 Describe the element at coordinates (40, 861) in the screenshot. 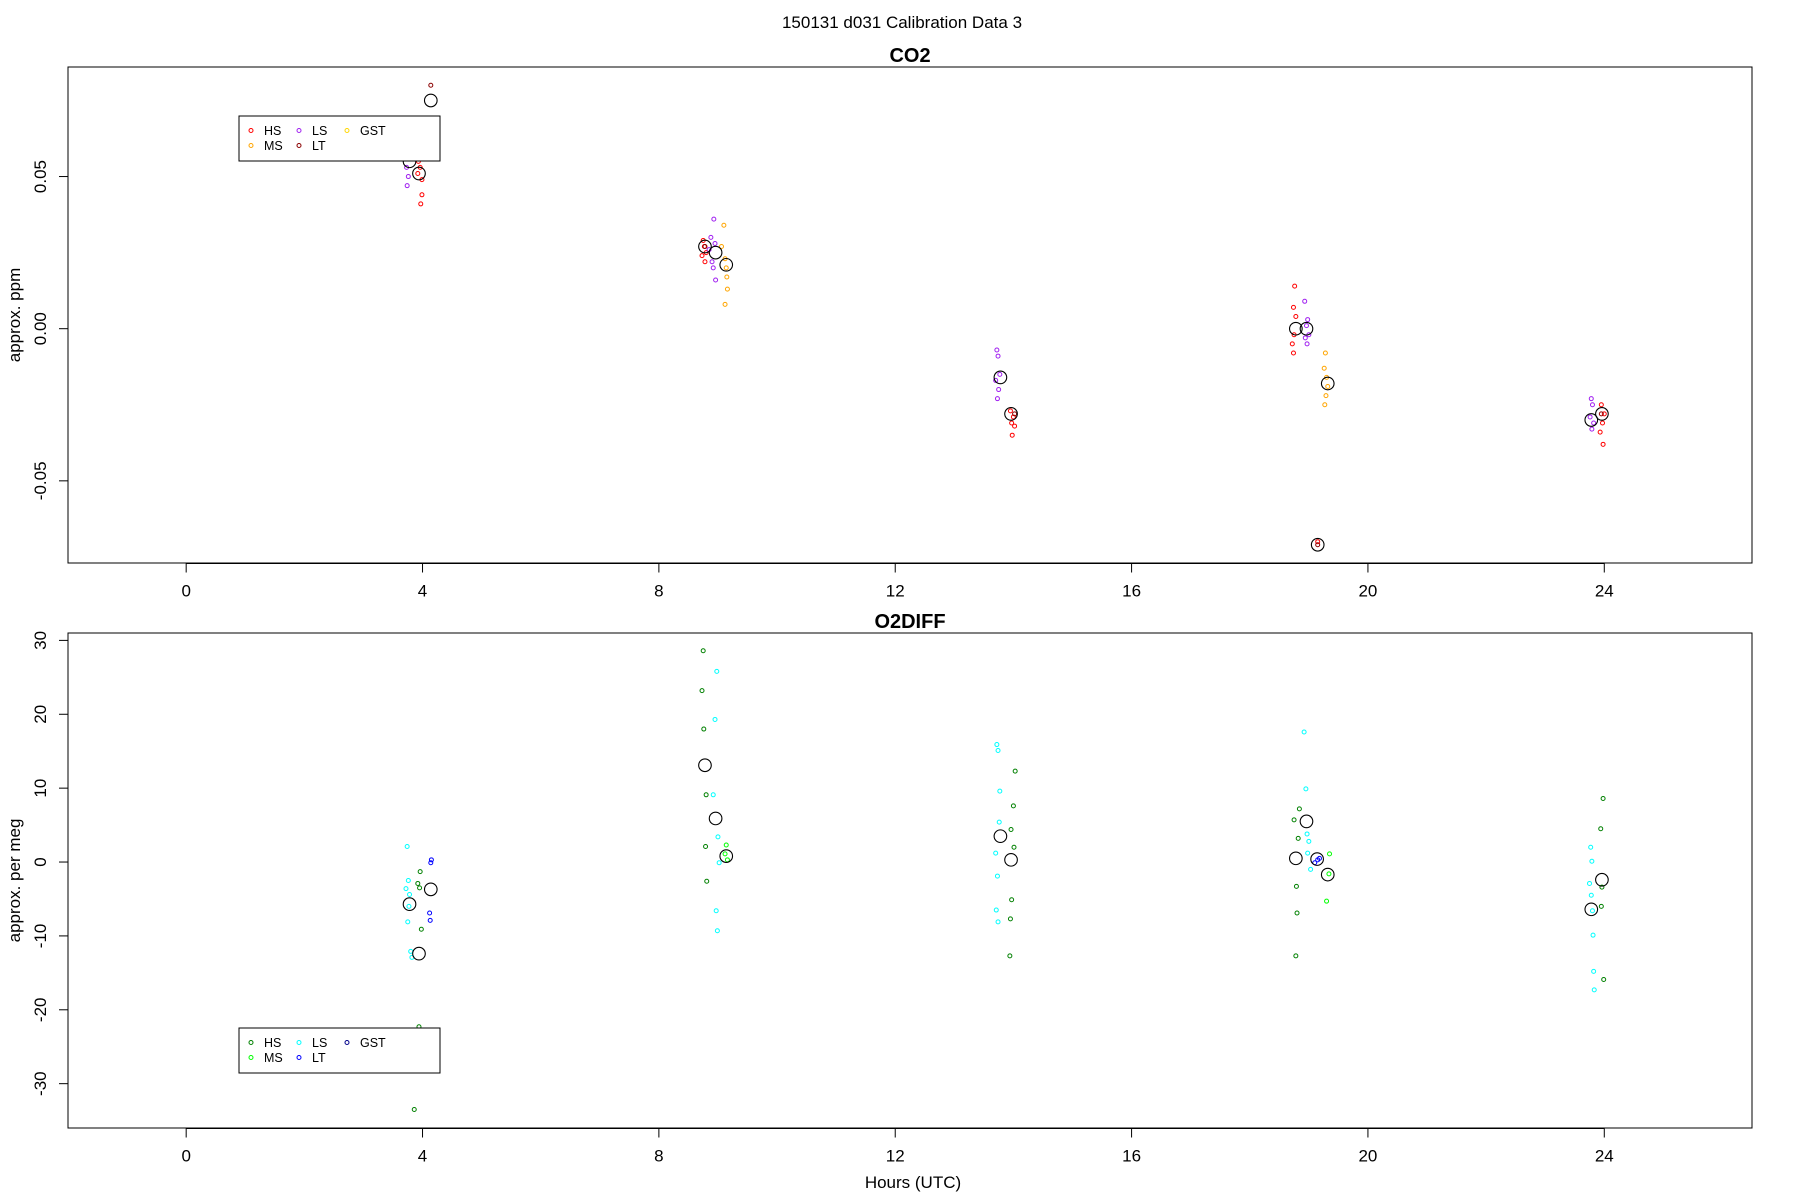

I see `y-tick-label: 0` at that location.